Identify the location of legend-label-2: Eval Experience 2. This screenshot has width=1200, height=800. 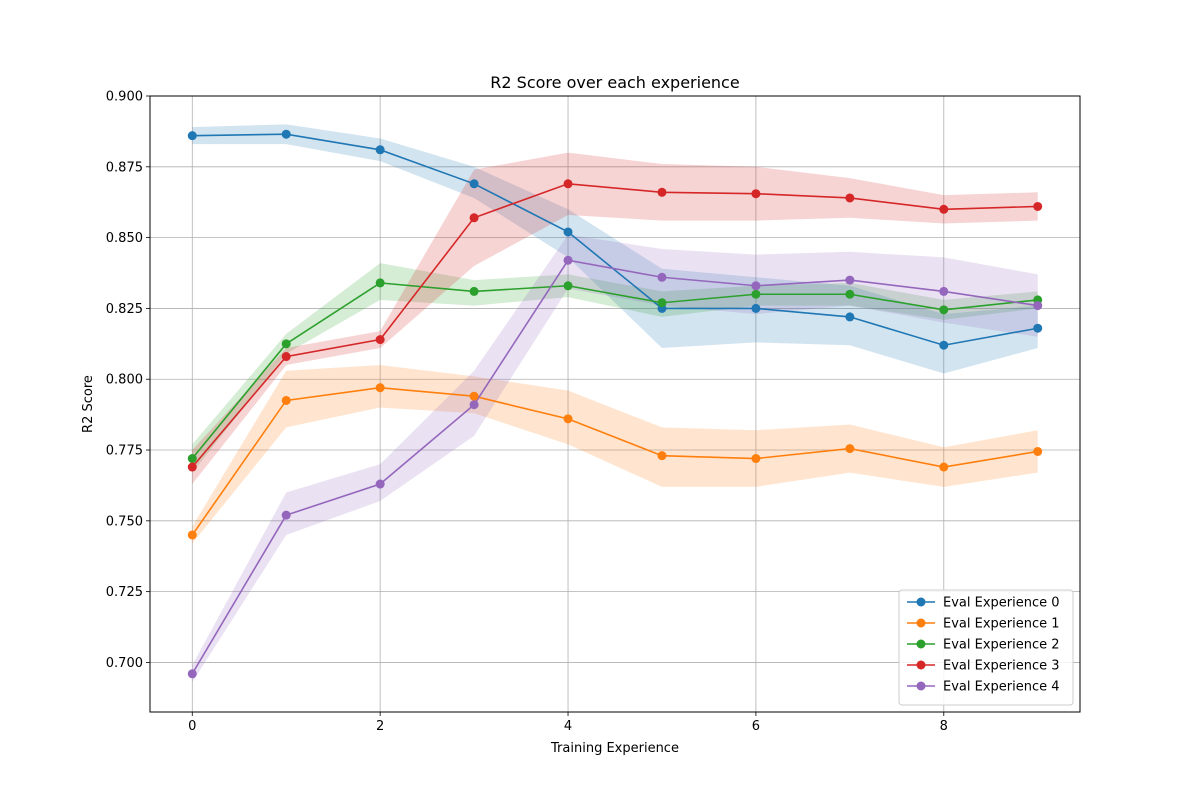
(1001, 645).